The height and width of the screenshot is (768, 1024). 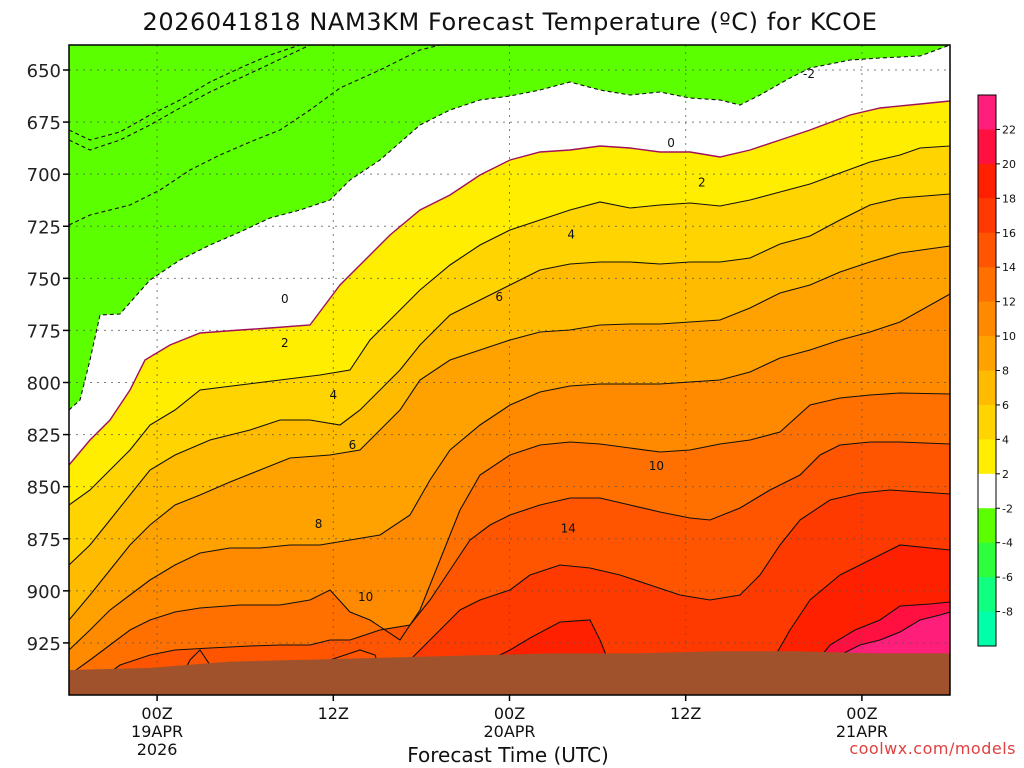 What do you see at coordinates (44, 331) in the screenshot?
I see `y-tick-label: 775` at bounding box center [44, 331].